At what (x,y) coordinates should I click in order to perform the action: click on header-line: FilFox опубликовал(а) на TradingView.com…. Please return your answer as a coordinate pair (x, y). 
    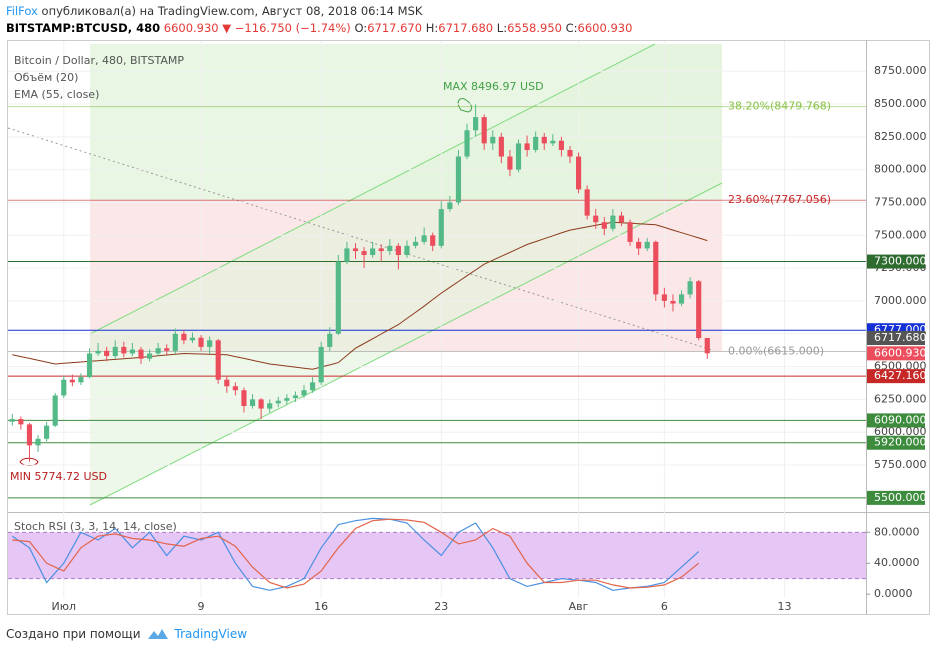
    Looking at the image, I should click on (319, 11).